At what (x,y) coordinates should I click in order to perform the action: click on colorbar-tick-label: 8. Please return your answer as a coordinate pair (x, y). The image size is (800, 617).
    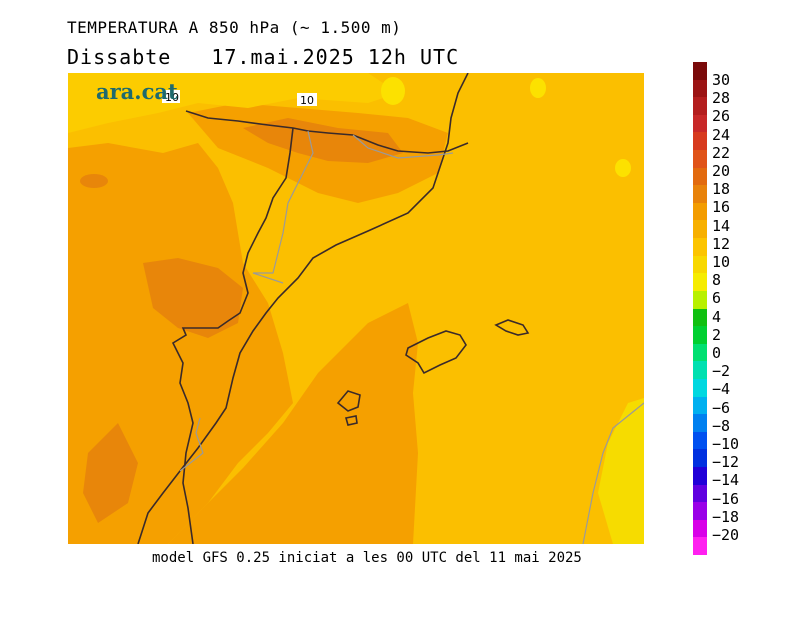
    Looking at the image, I should click on (717, 280).